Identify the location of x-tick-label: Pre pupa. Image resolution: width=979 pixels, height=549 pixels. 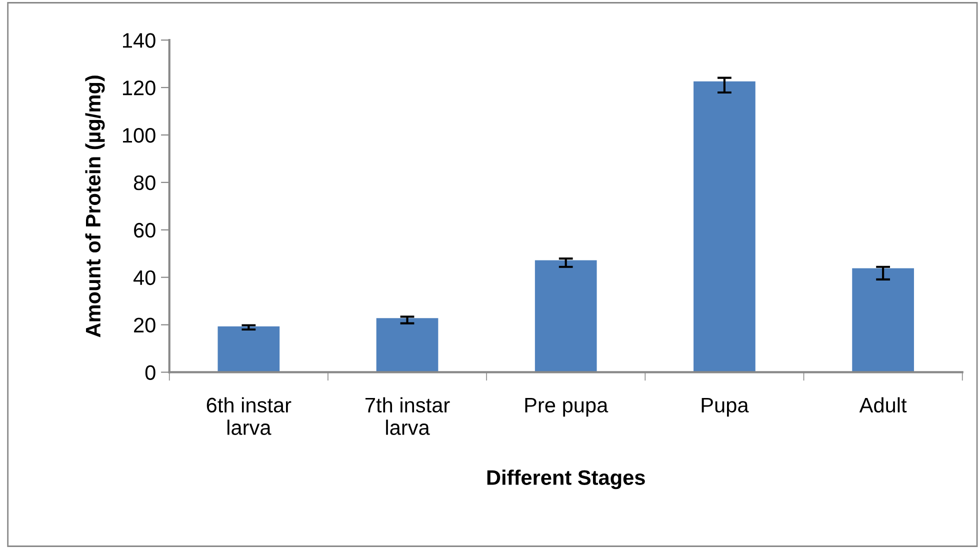
(566, 407).